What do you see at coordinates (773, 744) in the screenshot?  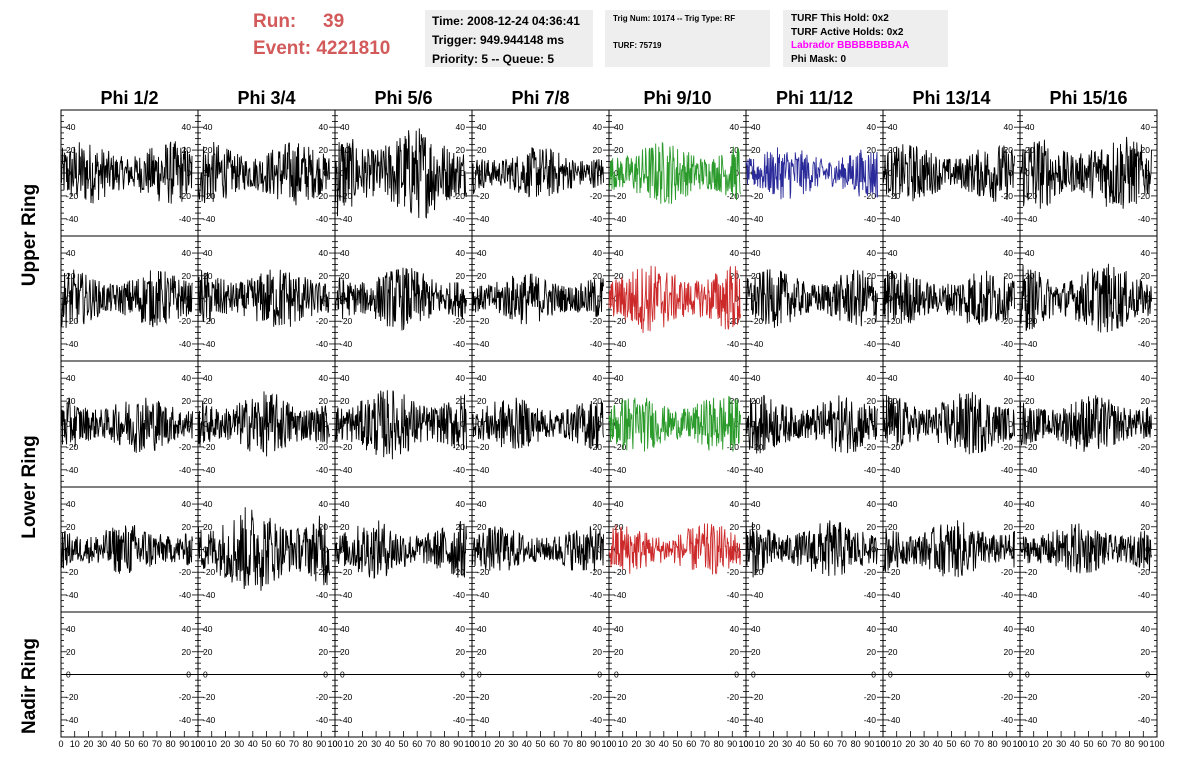 I see `x-tick-label: 20` at bounding box center [773, 744].